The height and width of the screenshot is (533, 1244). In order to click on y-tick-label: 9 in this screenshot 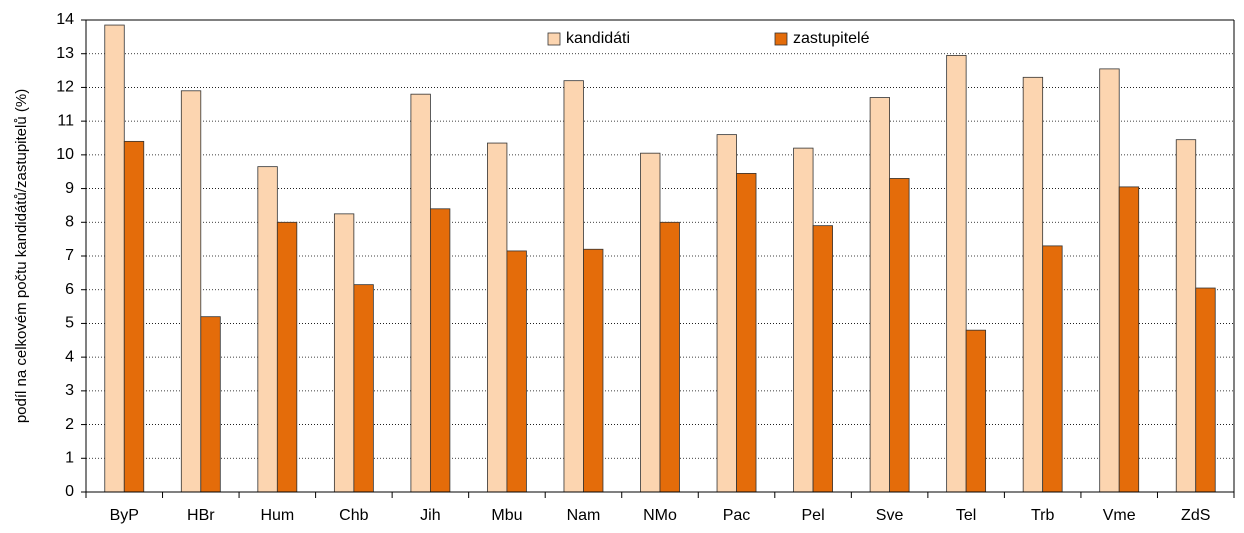, I will do `click(69, 188)`.